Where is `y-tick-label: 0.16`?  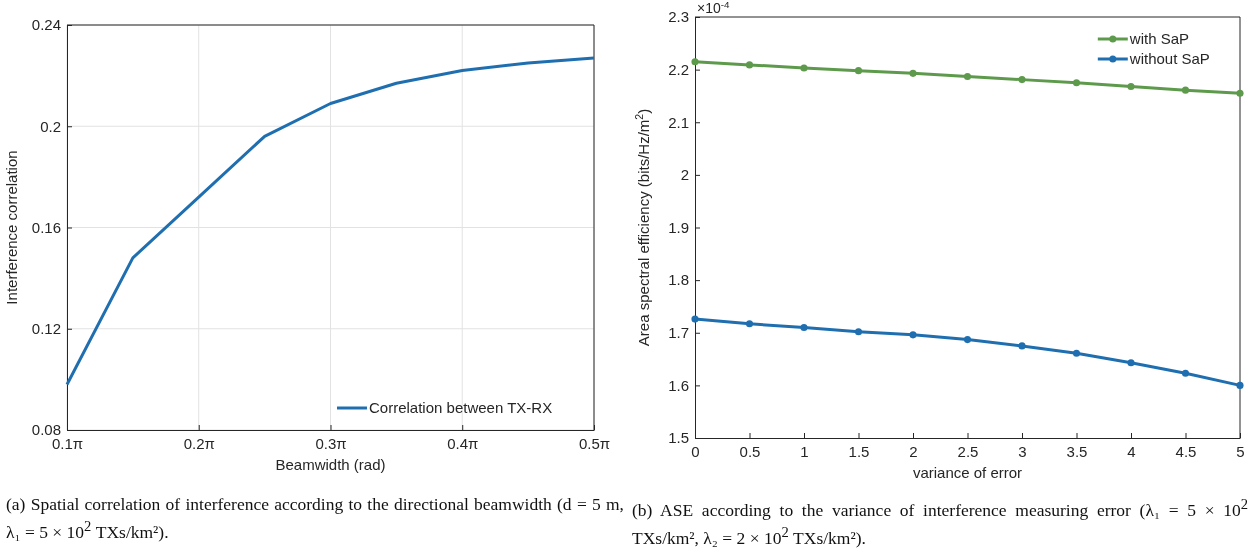
y-tick-label: 0.16 is located at coordinates (46, 227).